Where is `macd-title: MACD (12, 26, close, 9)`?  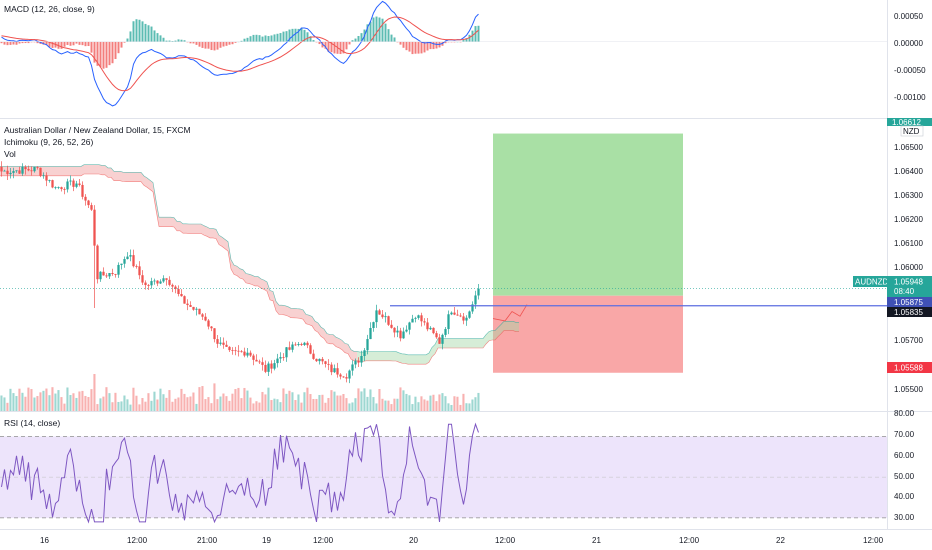 macd-title: MACD (12, 26, close, 9) is located at coordinates (49, 9).